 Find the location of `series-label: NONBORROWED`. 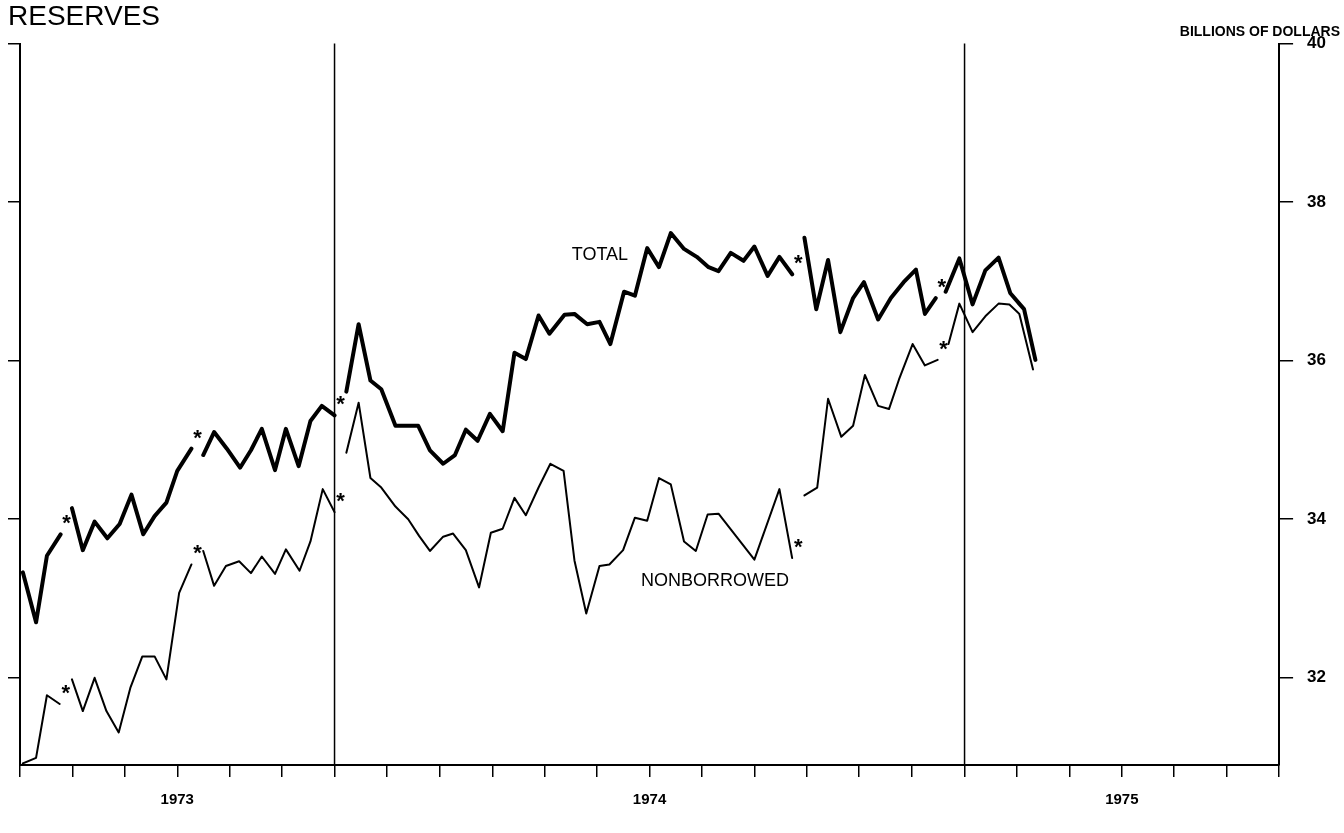

series-label: NONBORROWED is located at coordinates (715, 580).